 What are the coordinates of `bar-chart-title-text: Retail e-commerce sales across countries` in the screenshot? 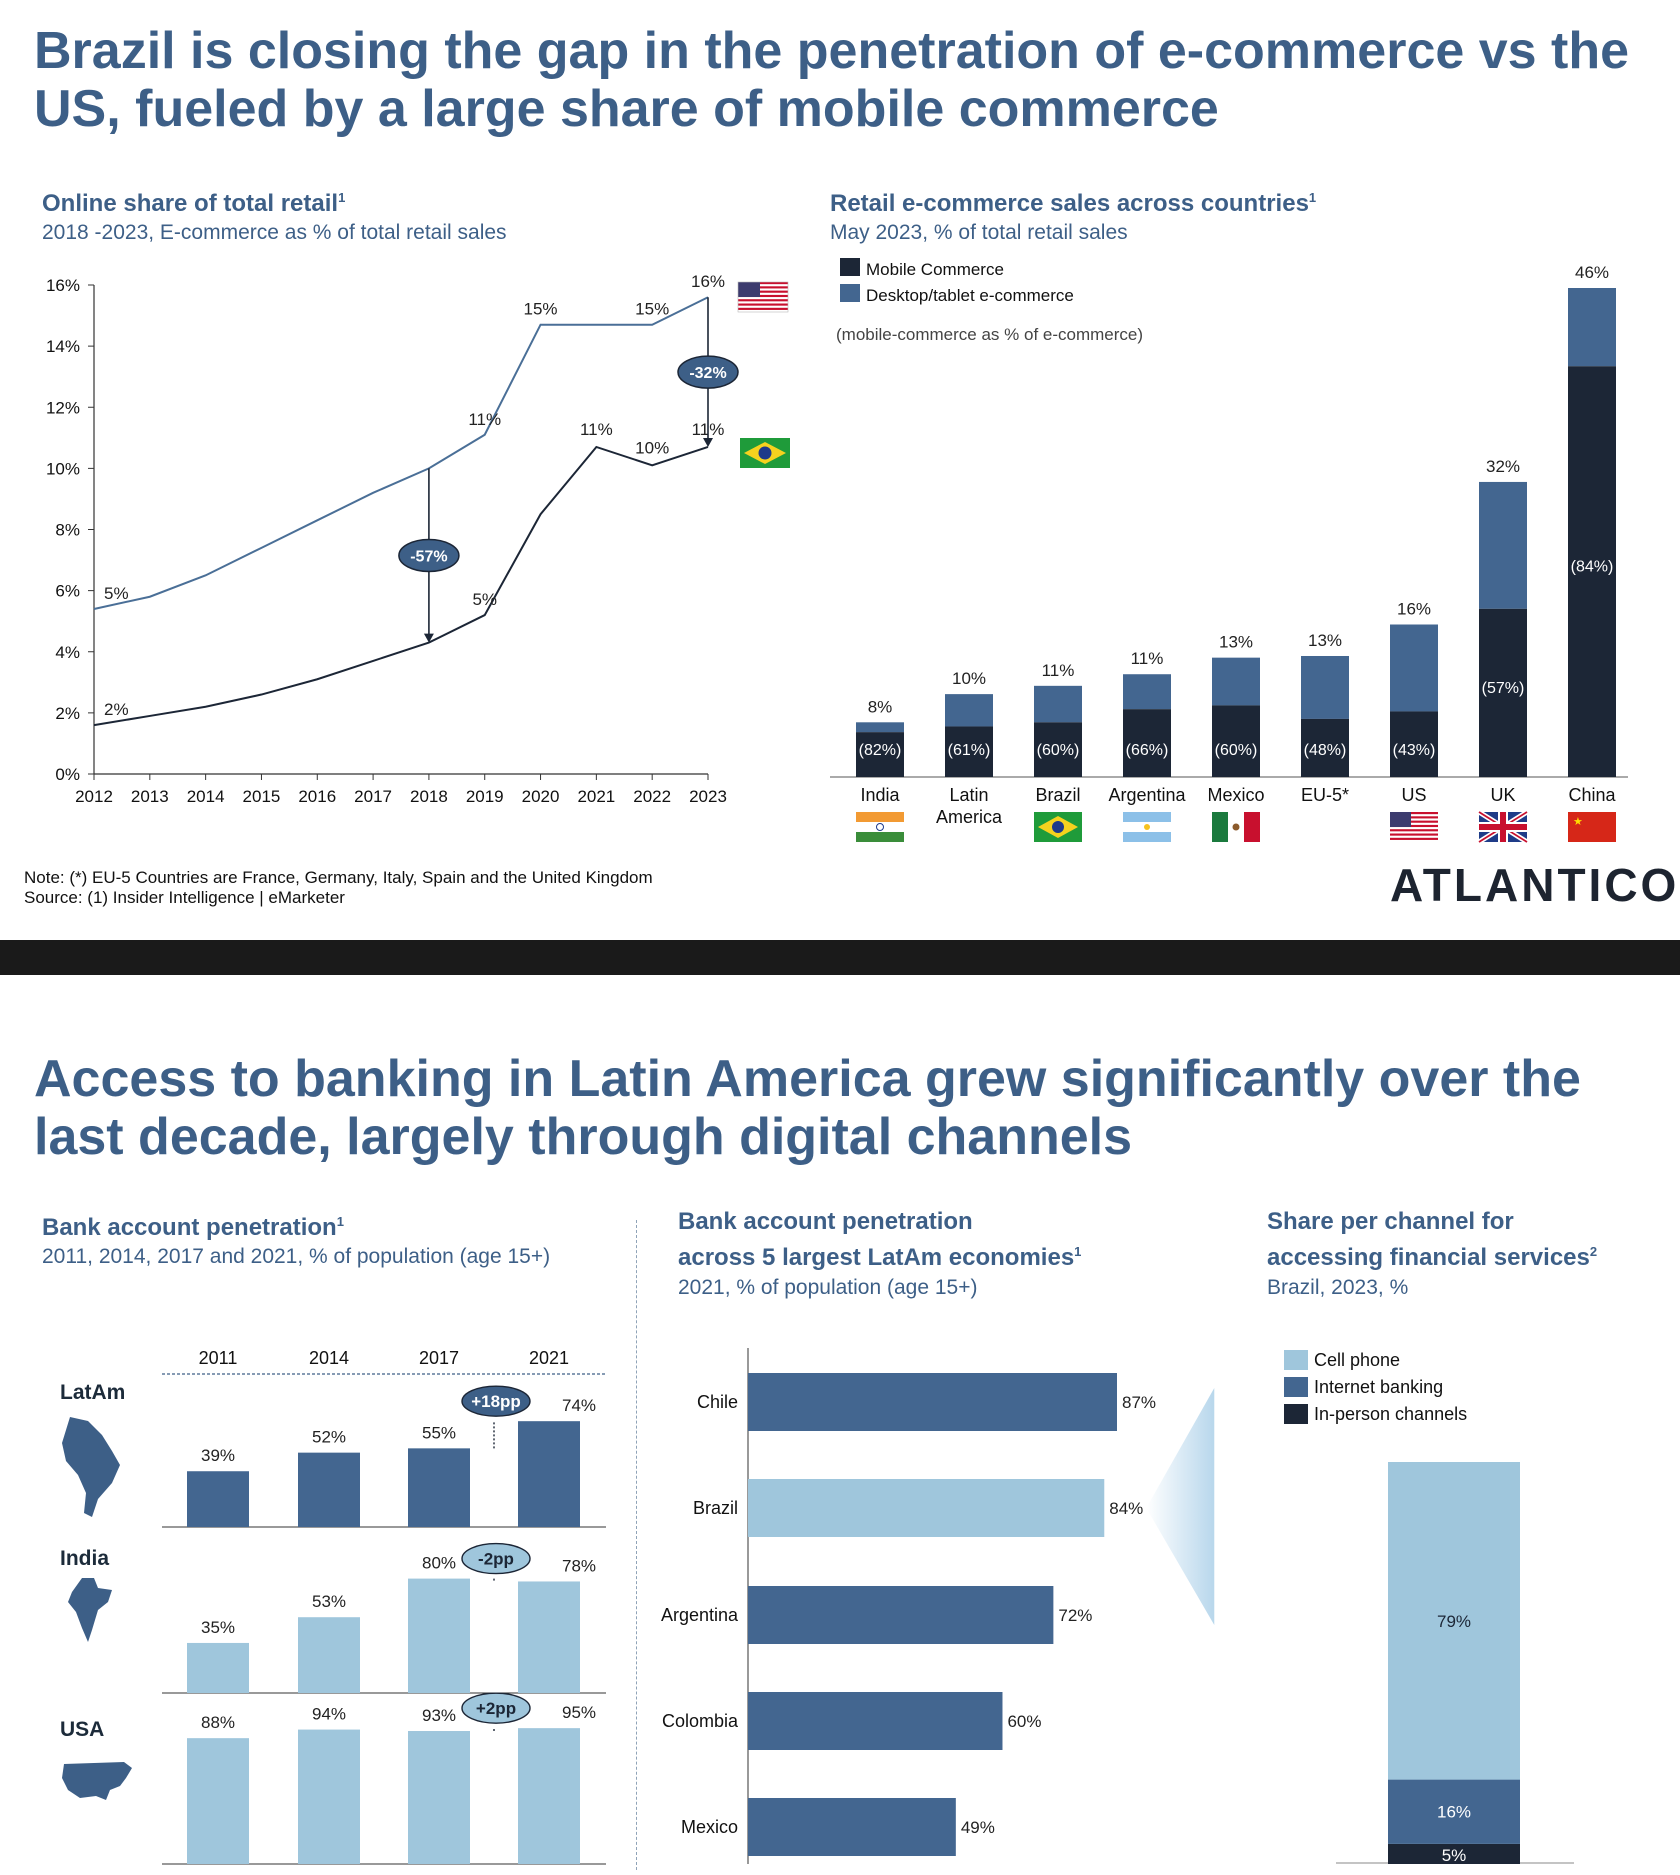 It's located at (1069, 203).